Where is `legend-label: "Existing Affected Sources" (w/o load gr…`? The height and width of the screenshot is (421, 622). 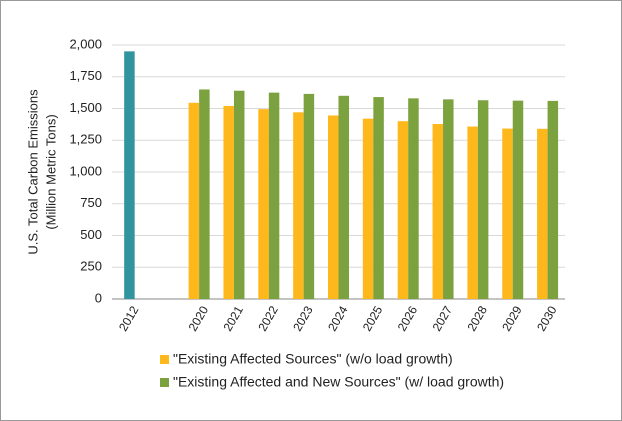
legend-label: "Existing Affected Sources" (w/o load gr… is located at coordinates (313, 359).